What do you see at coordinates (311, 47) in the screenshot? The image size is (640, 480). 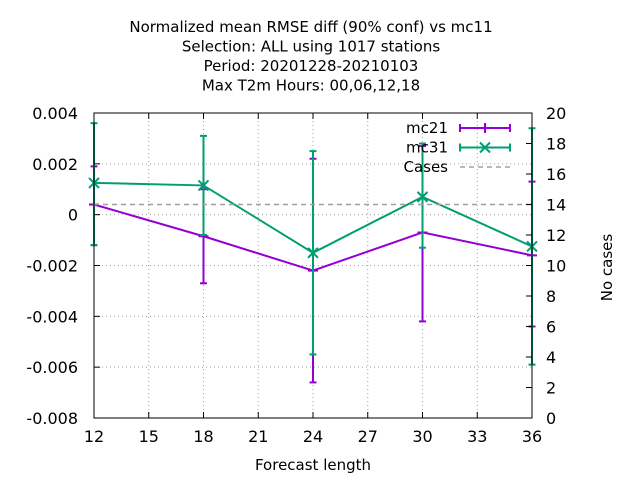 I see `chart-title-line: Selection: ALL using 1017 stations` at bounding box center [311, 47].